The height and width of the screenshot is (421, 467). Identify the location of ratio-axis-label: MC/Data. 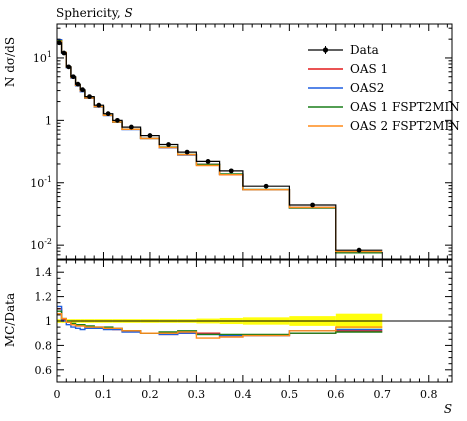
(10, 320).